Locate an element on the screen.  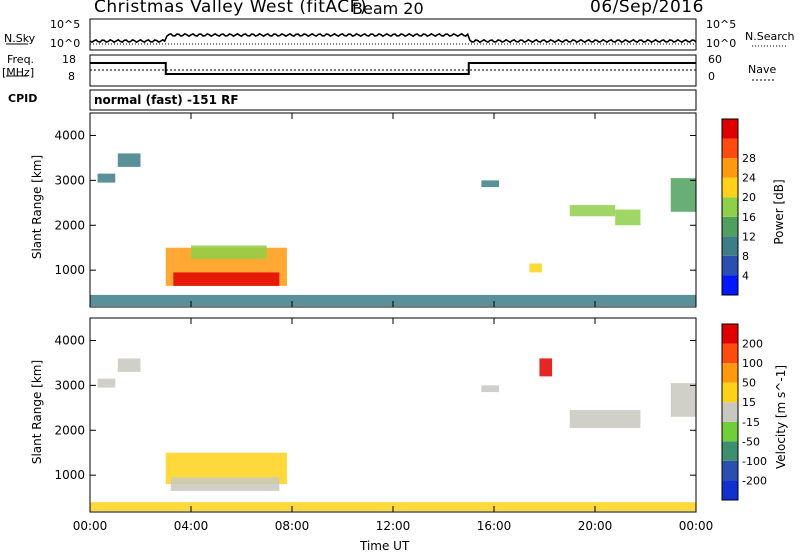
noise-left-bottom: 10^0 is located at coordinates (65, 43).